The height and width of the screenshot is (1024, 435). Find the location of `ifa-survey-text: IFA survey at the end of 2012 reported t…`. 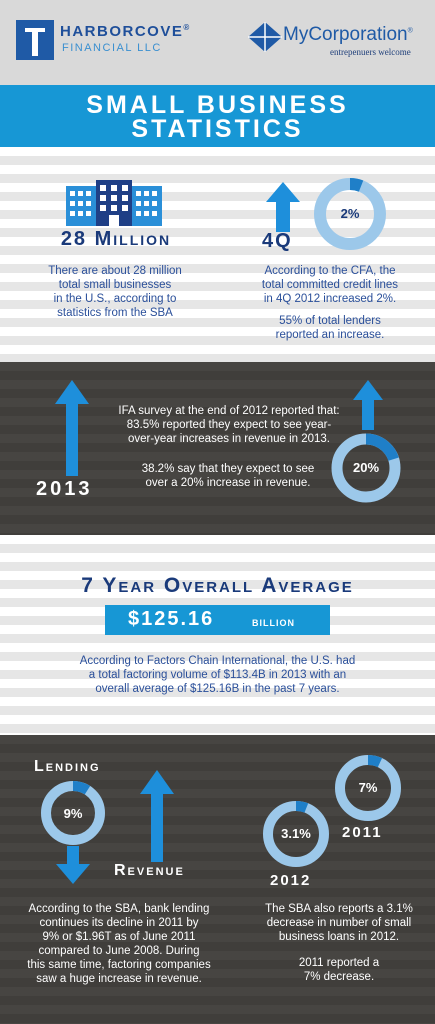

ifa-survey-text: IFA survey at the end of 2012 reported t… is located at coordinates (229, 425).